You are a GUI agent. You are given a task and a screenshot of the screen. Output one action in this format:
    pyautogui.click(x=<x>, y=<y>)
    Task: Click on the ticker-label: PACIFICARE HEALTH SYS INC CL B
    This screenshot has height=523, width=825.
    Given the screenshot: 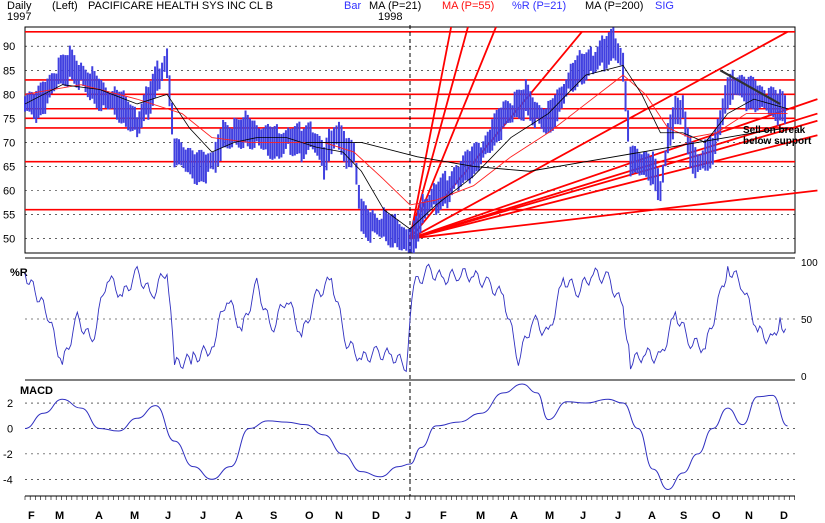 What is the action you would take?
    pyautogui.click(x=181, y=6)
    